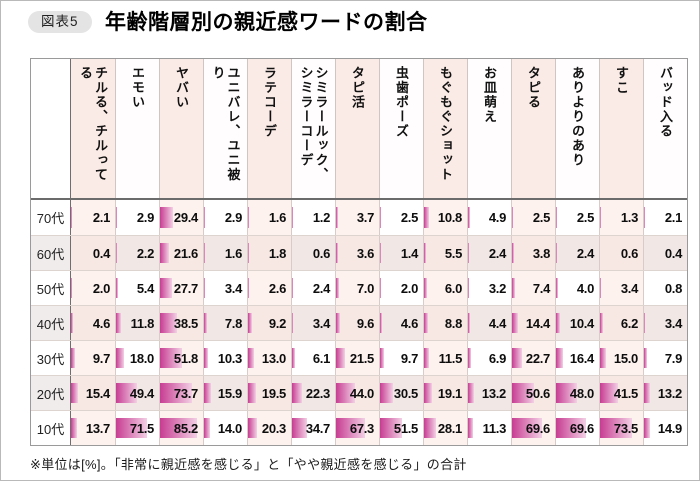  Describe the element at coordinates (581, 358) in the screenshot. I see `cell-value: 16.4` at that location.